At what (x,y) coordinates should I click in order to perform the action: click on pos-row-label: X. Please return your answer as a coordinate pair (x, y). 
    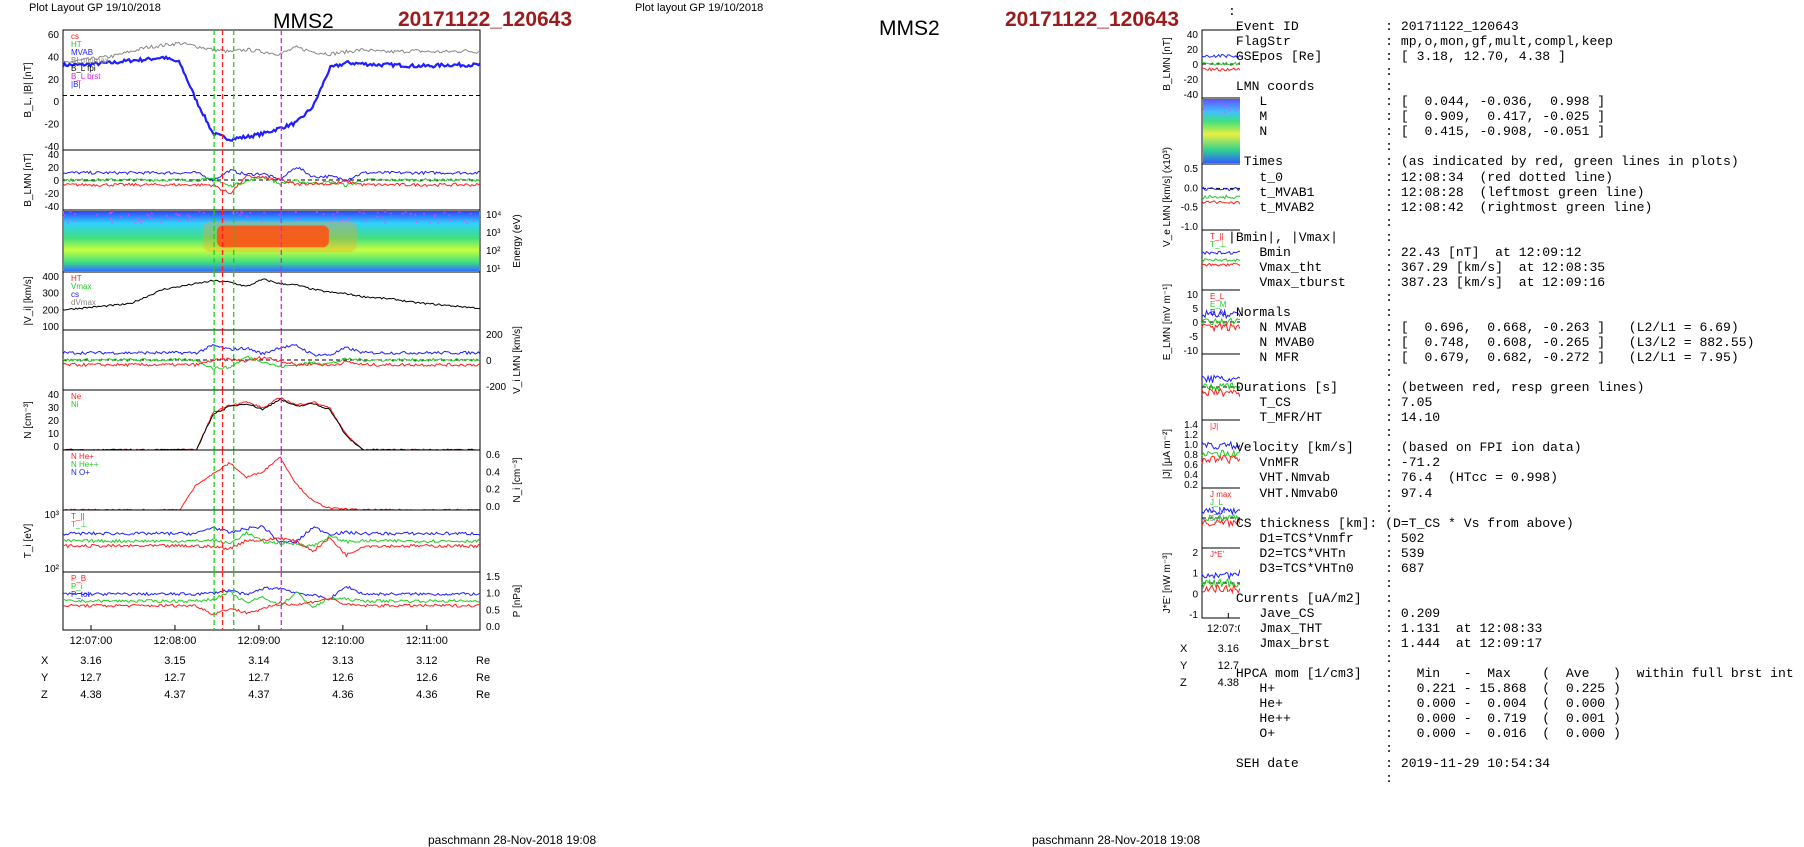
    Looking at the image, I should click on (45, 661).